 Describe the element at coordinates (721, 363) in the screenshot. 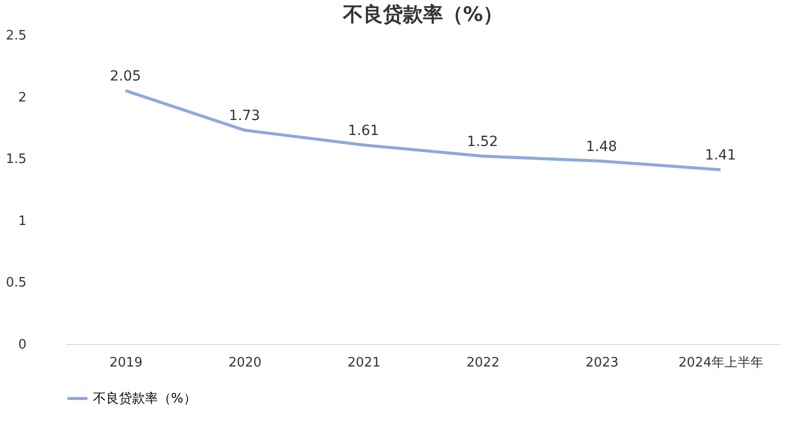

I see `x-tick-label: 2024年上半年` at that location.